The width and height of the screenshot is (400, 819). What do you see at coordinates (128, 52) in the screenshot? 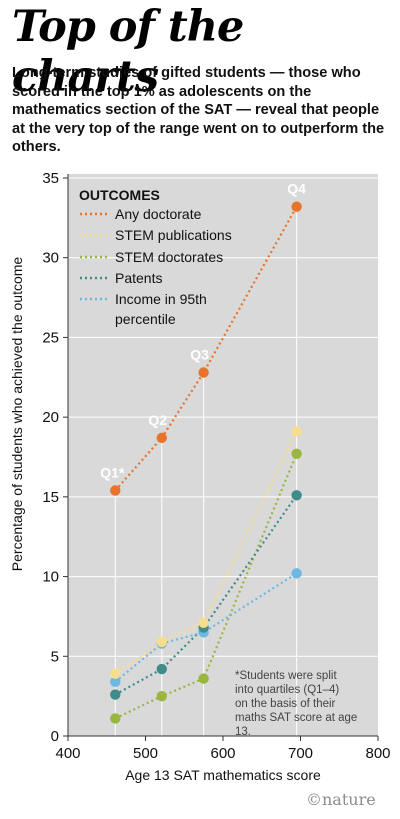
I see `chart-title: Top of the charts` at bounding box center [128, 52].